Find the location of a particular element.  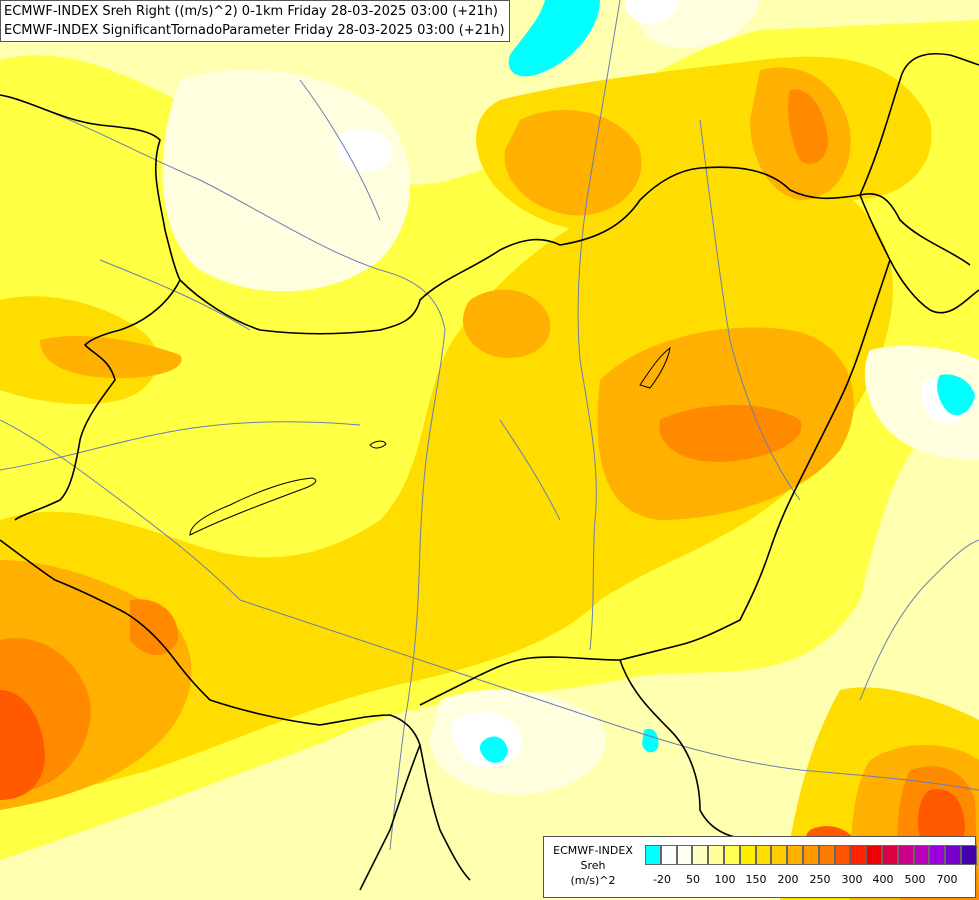

legend-name-line3: (m/s)^2 is located at coordinates (593, 880).